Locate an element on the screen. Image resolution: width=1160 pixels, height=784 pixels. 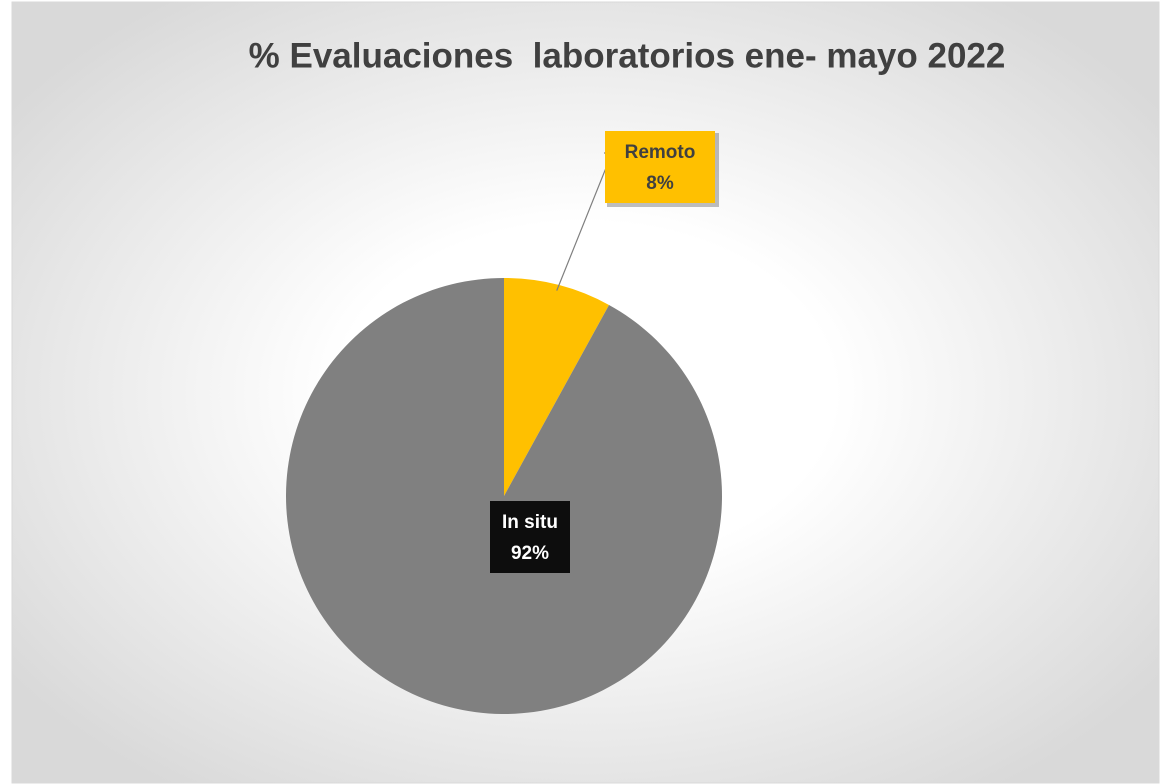
label-value: 8% is located at coordinates (660, 183).